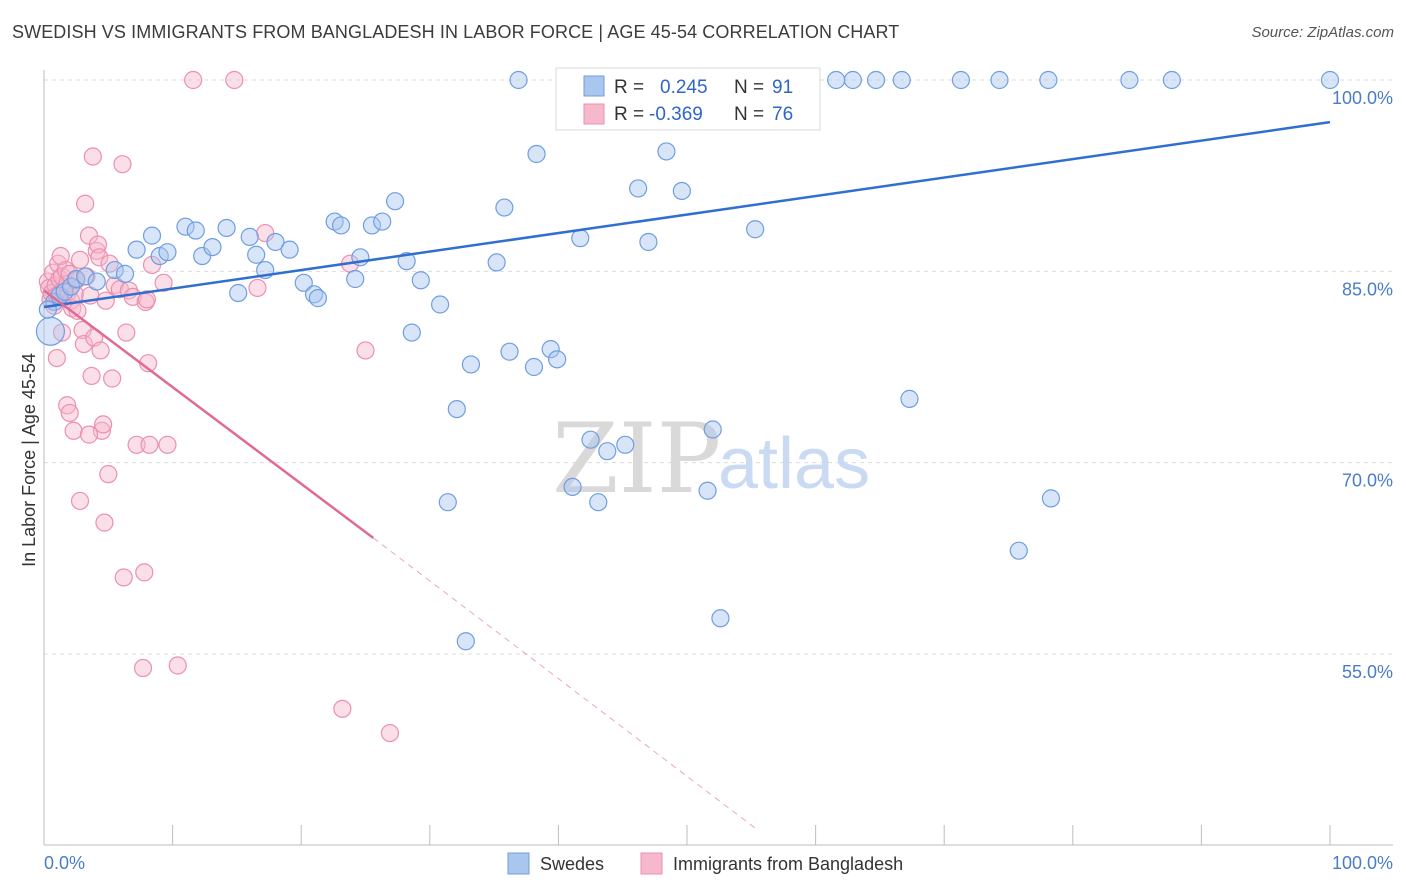 Image resolution: width=1406 pixels, height=892 pixels. I want to click on series-swatch-swedes, so click(518, 863).